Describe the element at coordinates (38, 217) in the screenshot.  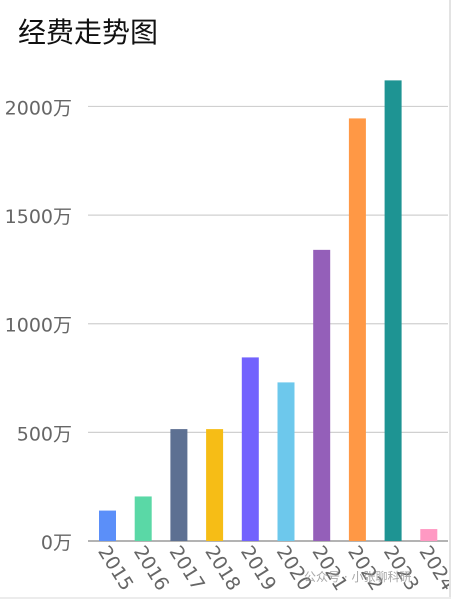
I see `y-tick-label: 1500万` at that location.